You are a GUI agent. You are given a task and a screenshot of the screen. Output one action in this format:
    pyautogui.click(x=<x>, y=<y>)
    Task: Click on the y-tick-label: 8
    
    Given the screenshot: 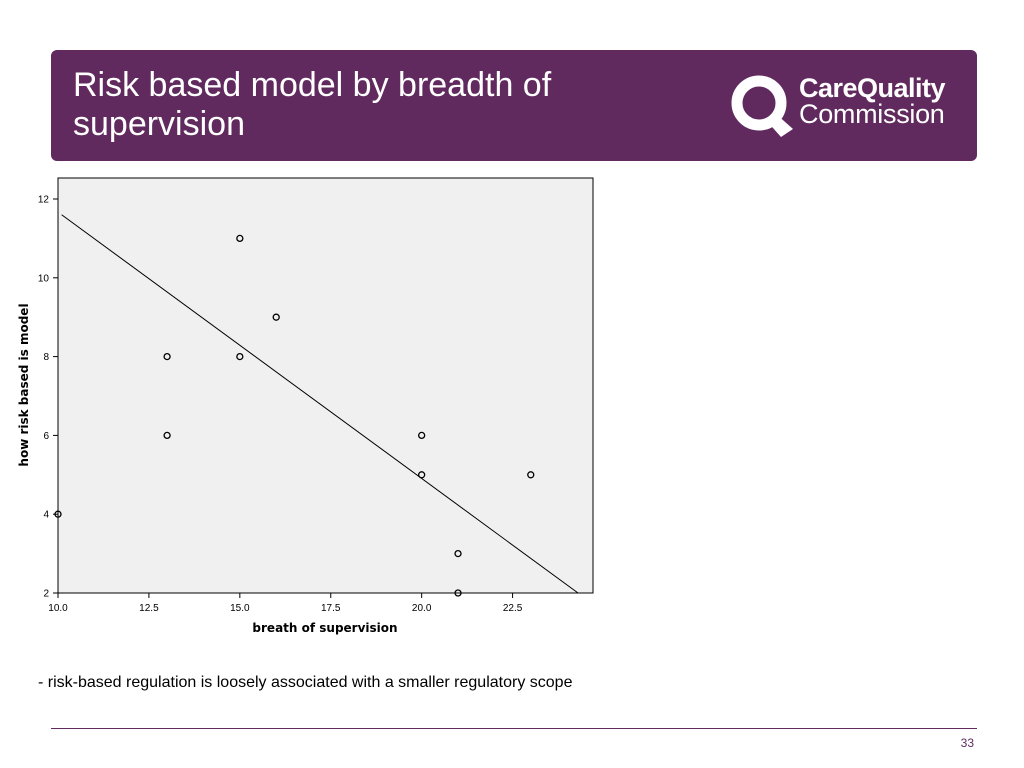 What is the action you would take?
    pyautogui.click(x=46, y=357)
    